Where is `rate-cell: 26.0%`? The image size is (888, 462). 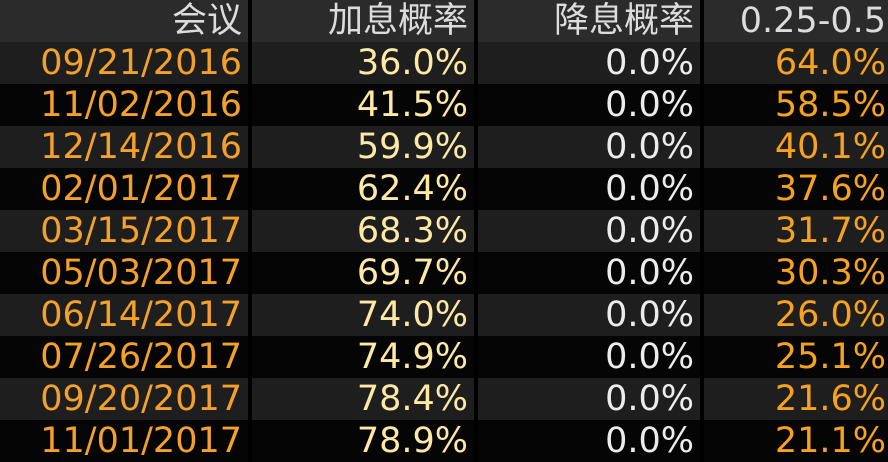
rate-cell: 26.0% is located at coordinates (796, 315).